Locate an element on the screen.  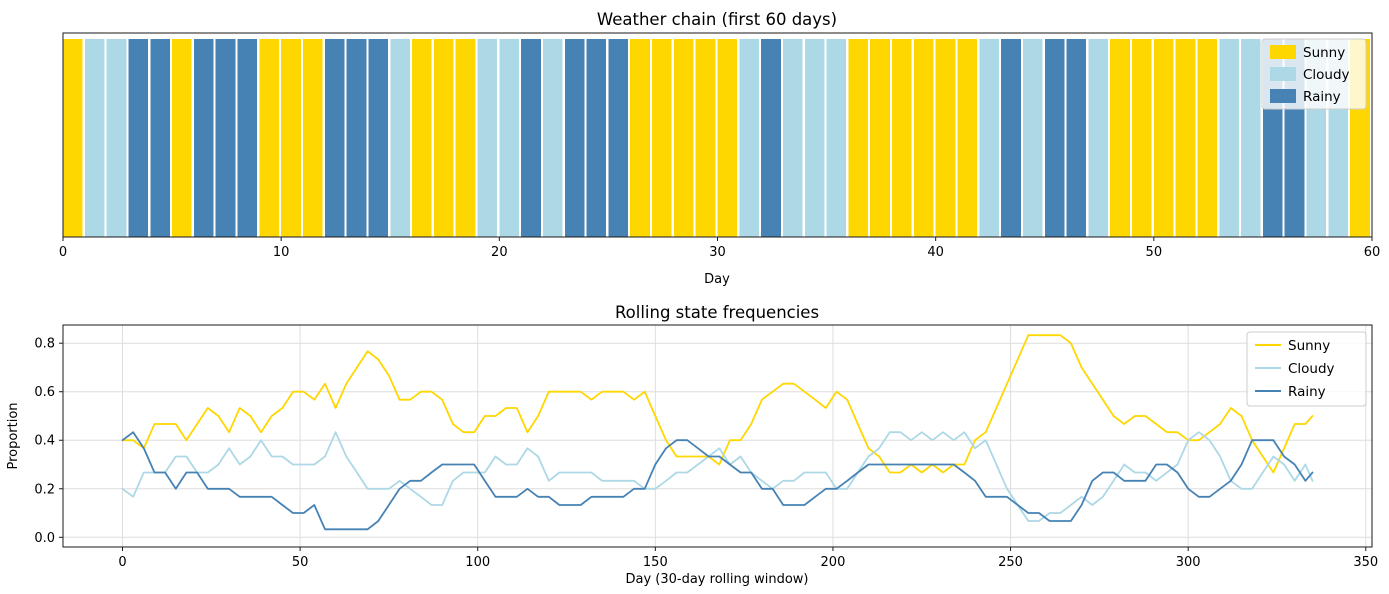
legend-swatch-cloudy is located at coordinates (1283, 74).